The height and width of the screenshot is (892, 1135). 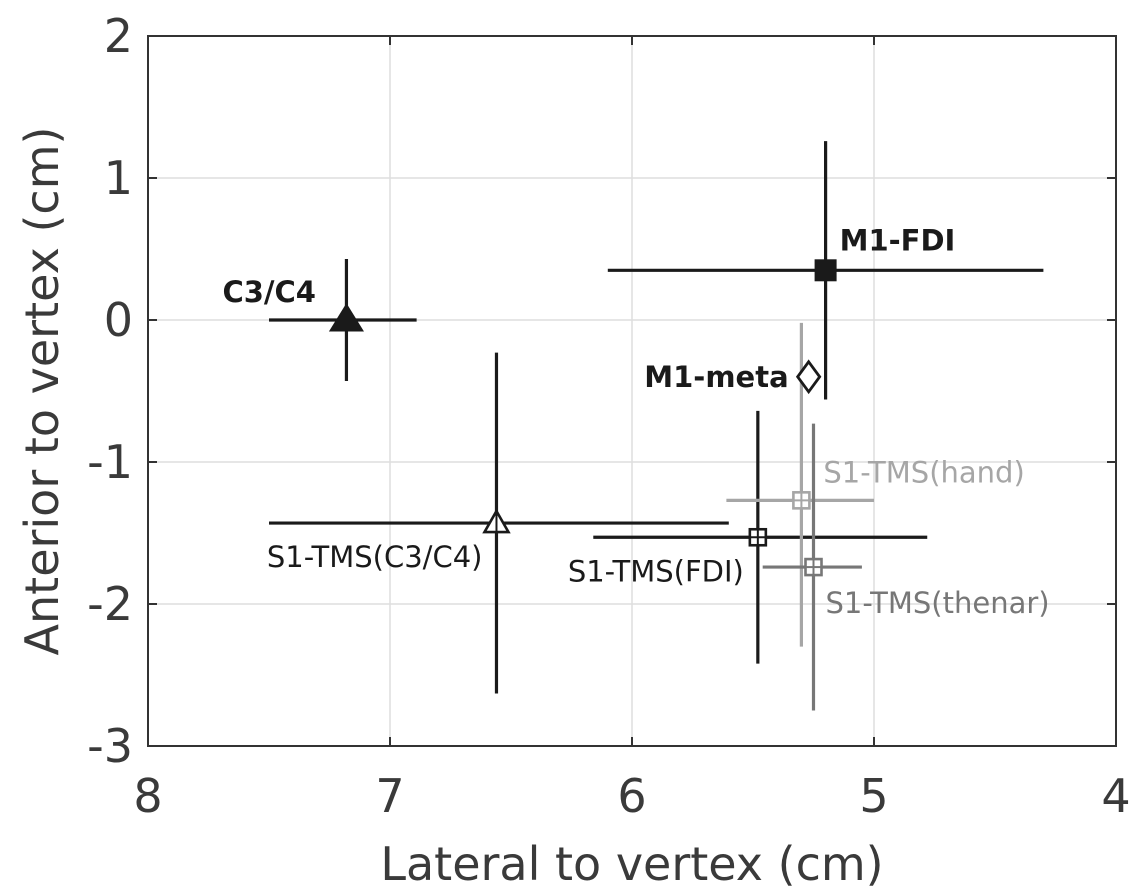 What do you see at coordinates (110, 746) in the screenshot?
I see `y-tick-label: -3` at bounding box center [110, 746].